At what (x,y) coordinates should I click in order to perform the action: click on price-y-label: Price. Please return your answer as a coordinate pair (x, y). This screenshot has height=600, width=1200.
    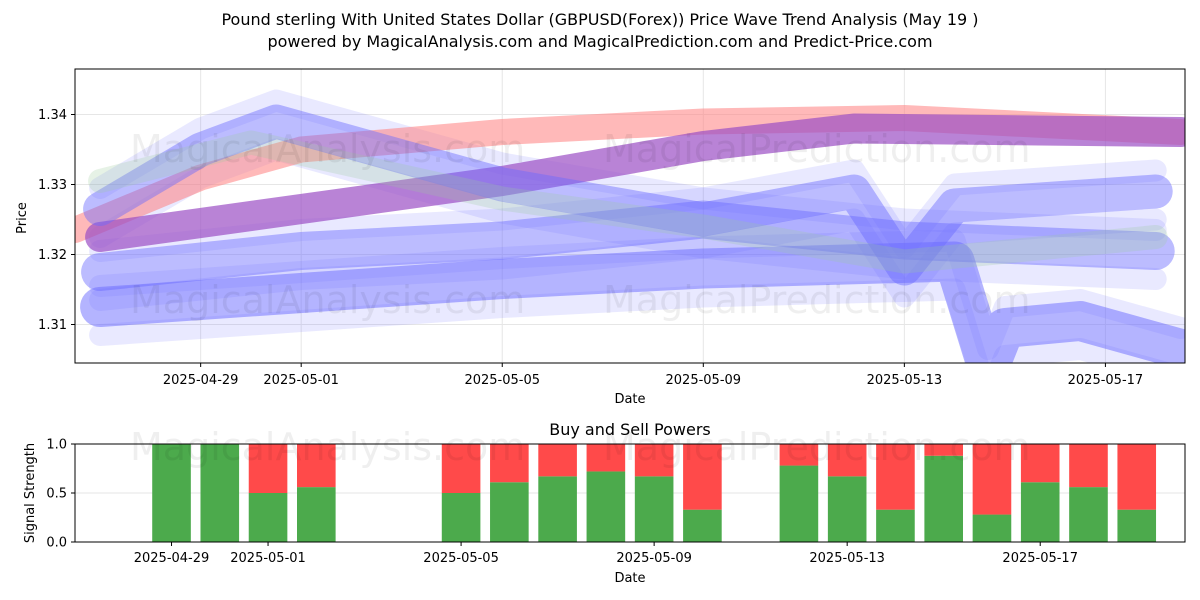
    Looking at the image, I should click on (22, 218).